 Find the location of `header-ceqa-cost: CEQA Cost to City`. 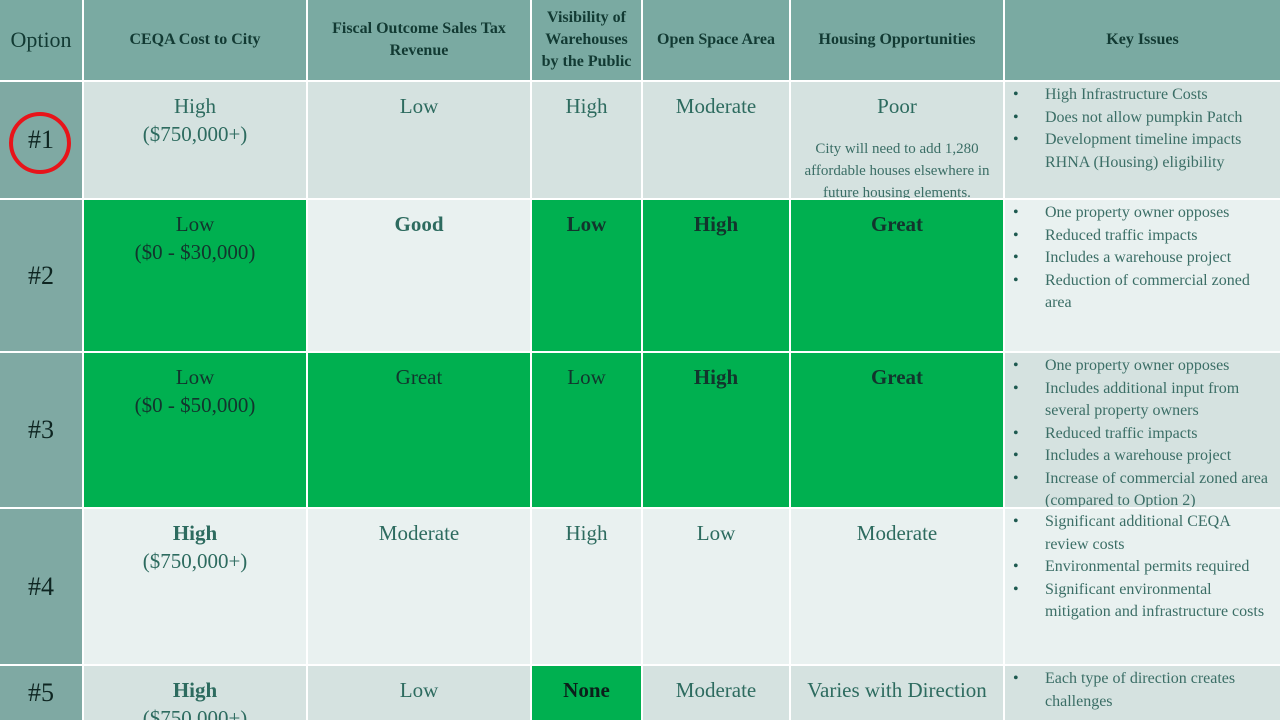

header-ceqa-cost: CEQA Cost to City is located at coordinates (195, 40).